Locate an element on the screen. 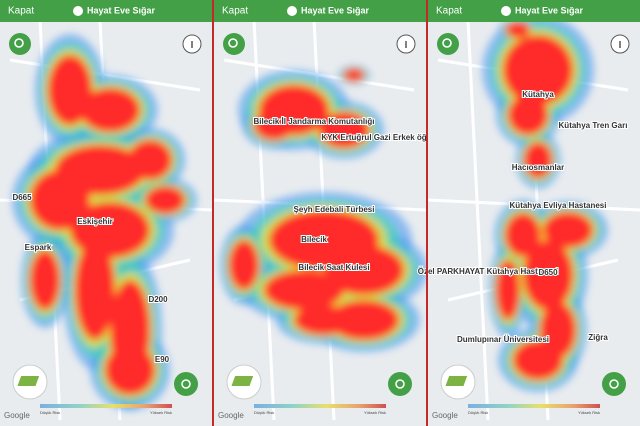  map-label: Hacıosmanlar is located at coordinates (538, 167).